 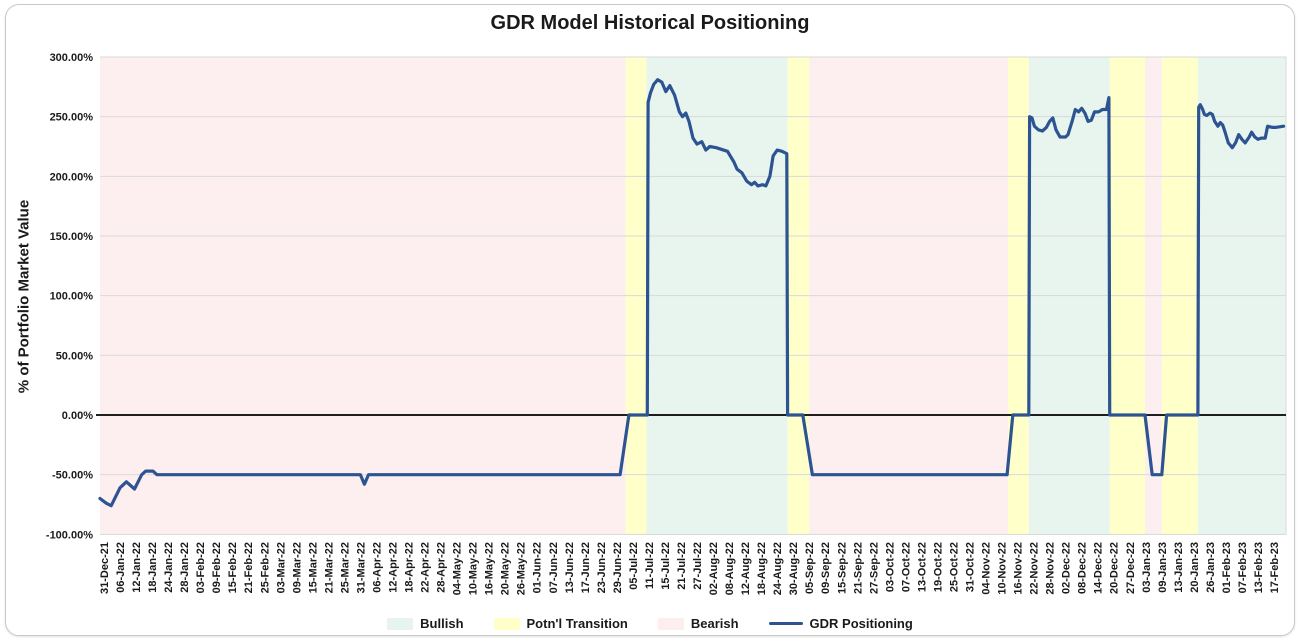 I want to click on x-tick-label: 09-Sep-22, so click(x=826, y=568).